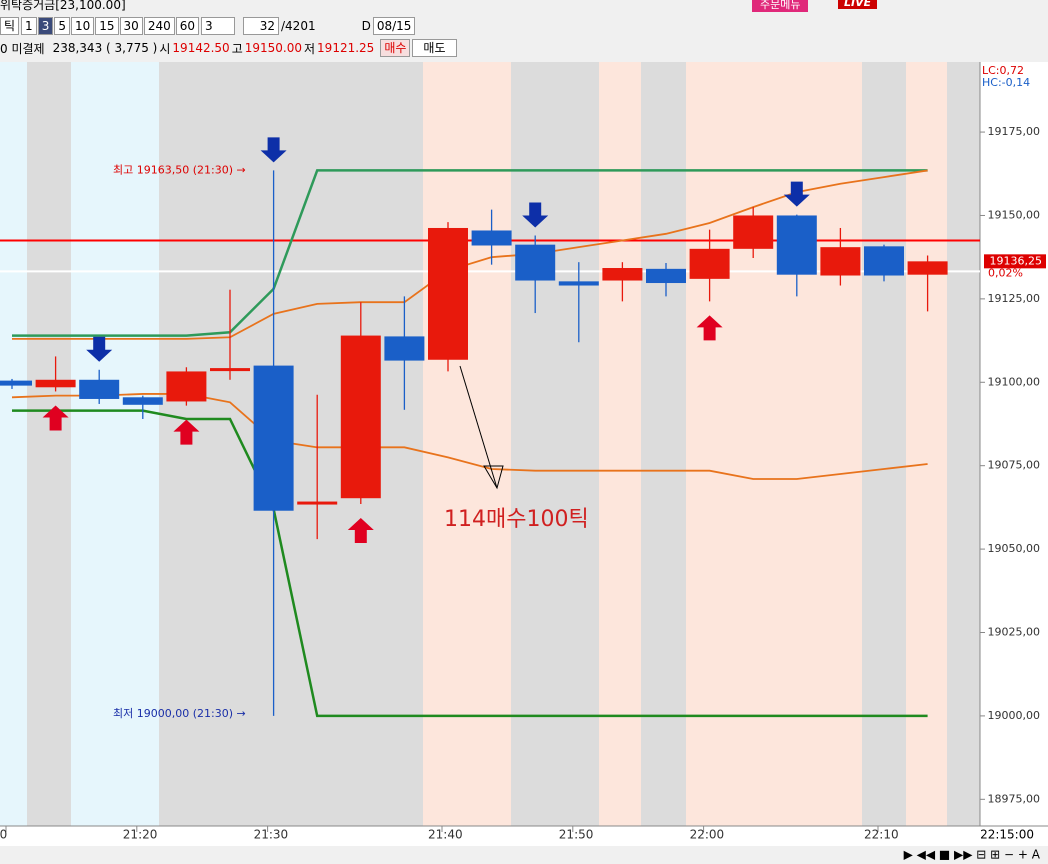 Image resolution: width=1048 pixels, height=864 pixels. What do you see at coordinates (62, 26) in the screenshot?
I see `period-button: 5` at bounding box center [62, 26].